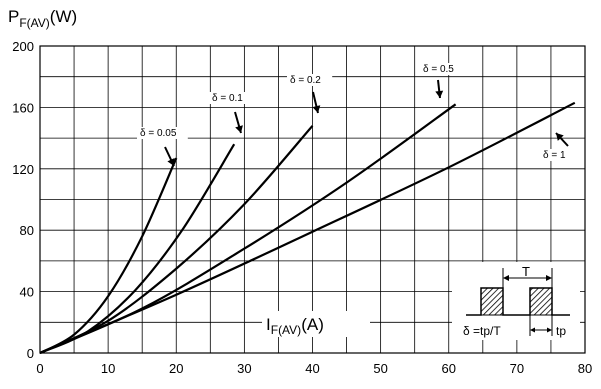 The image size is (601, 389). I want to click on y-axis-subscript: F(AV), so click(34, 23).